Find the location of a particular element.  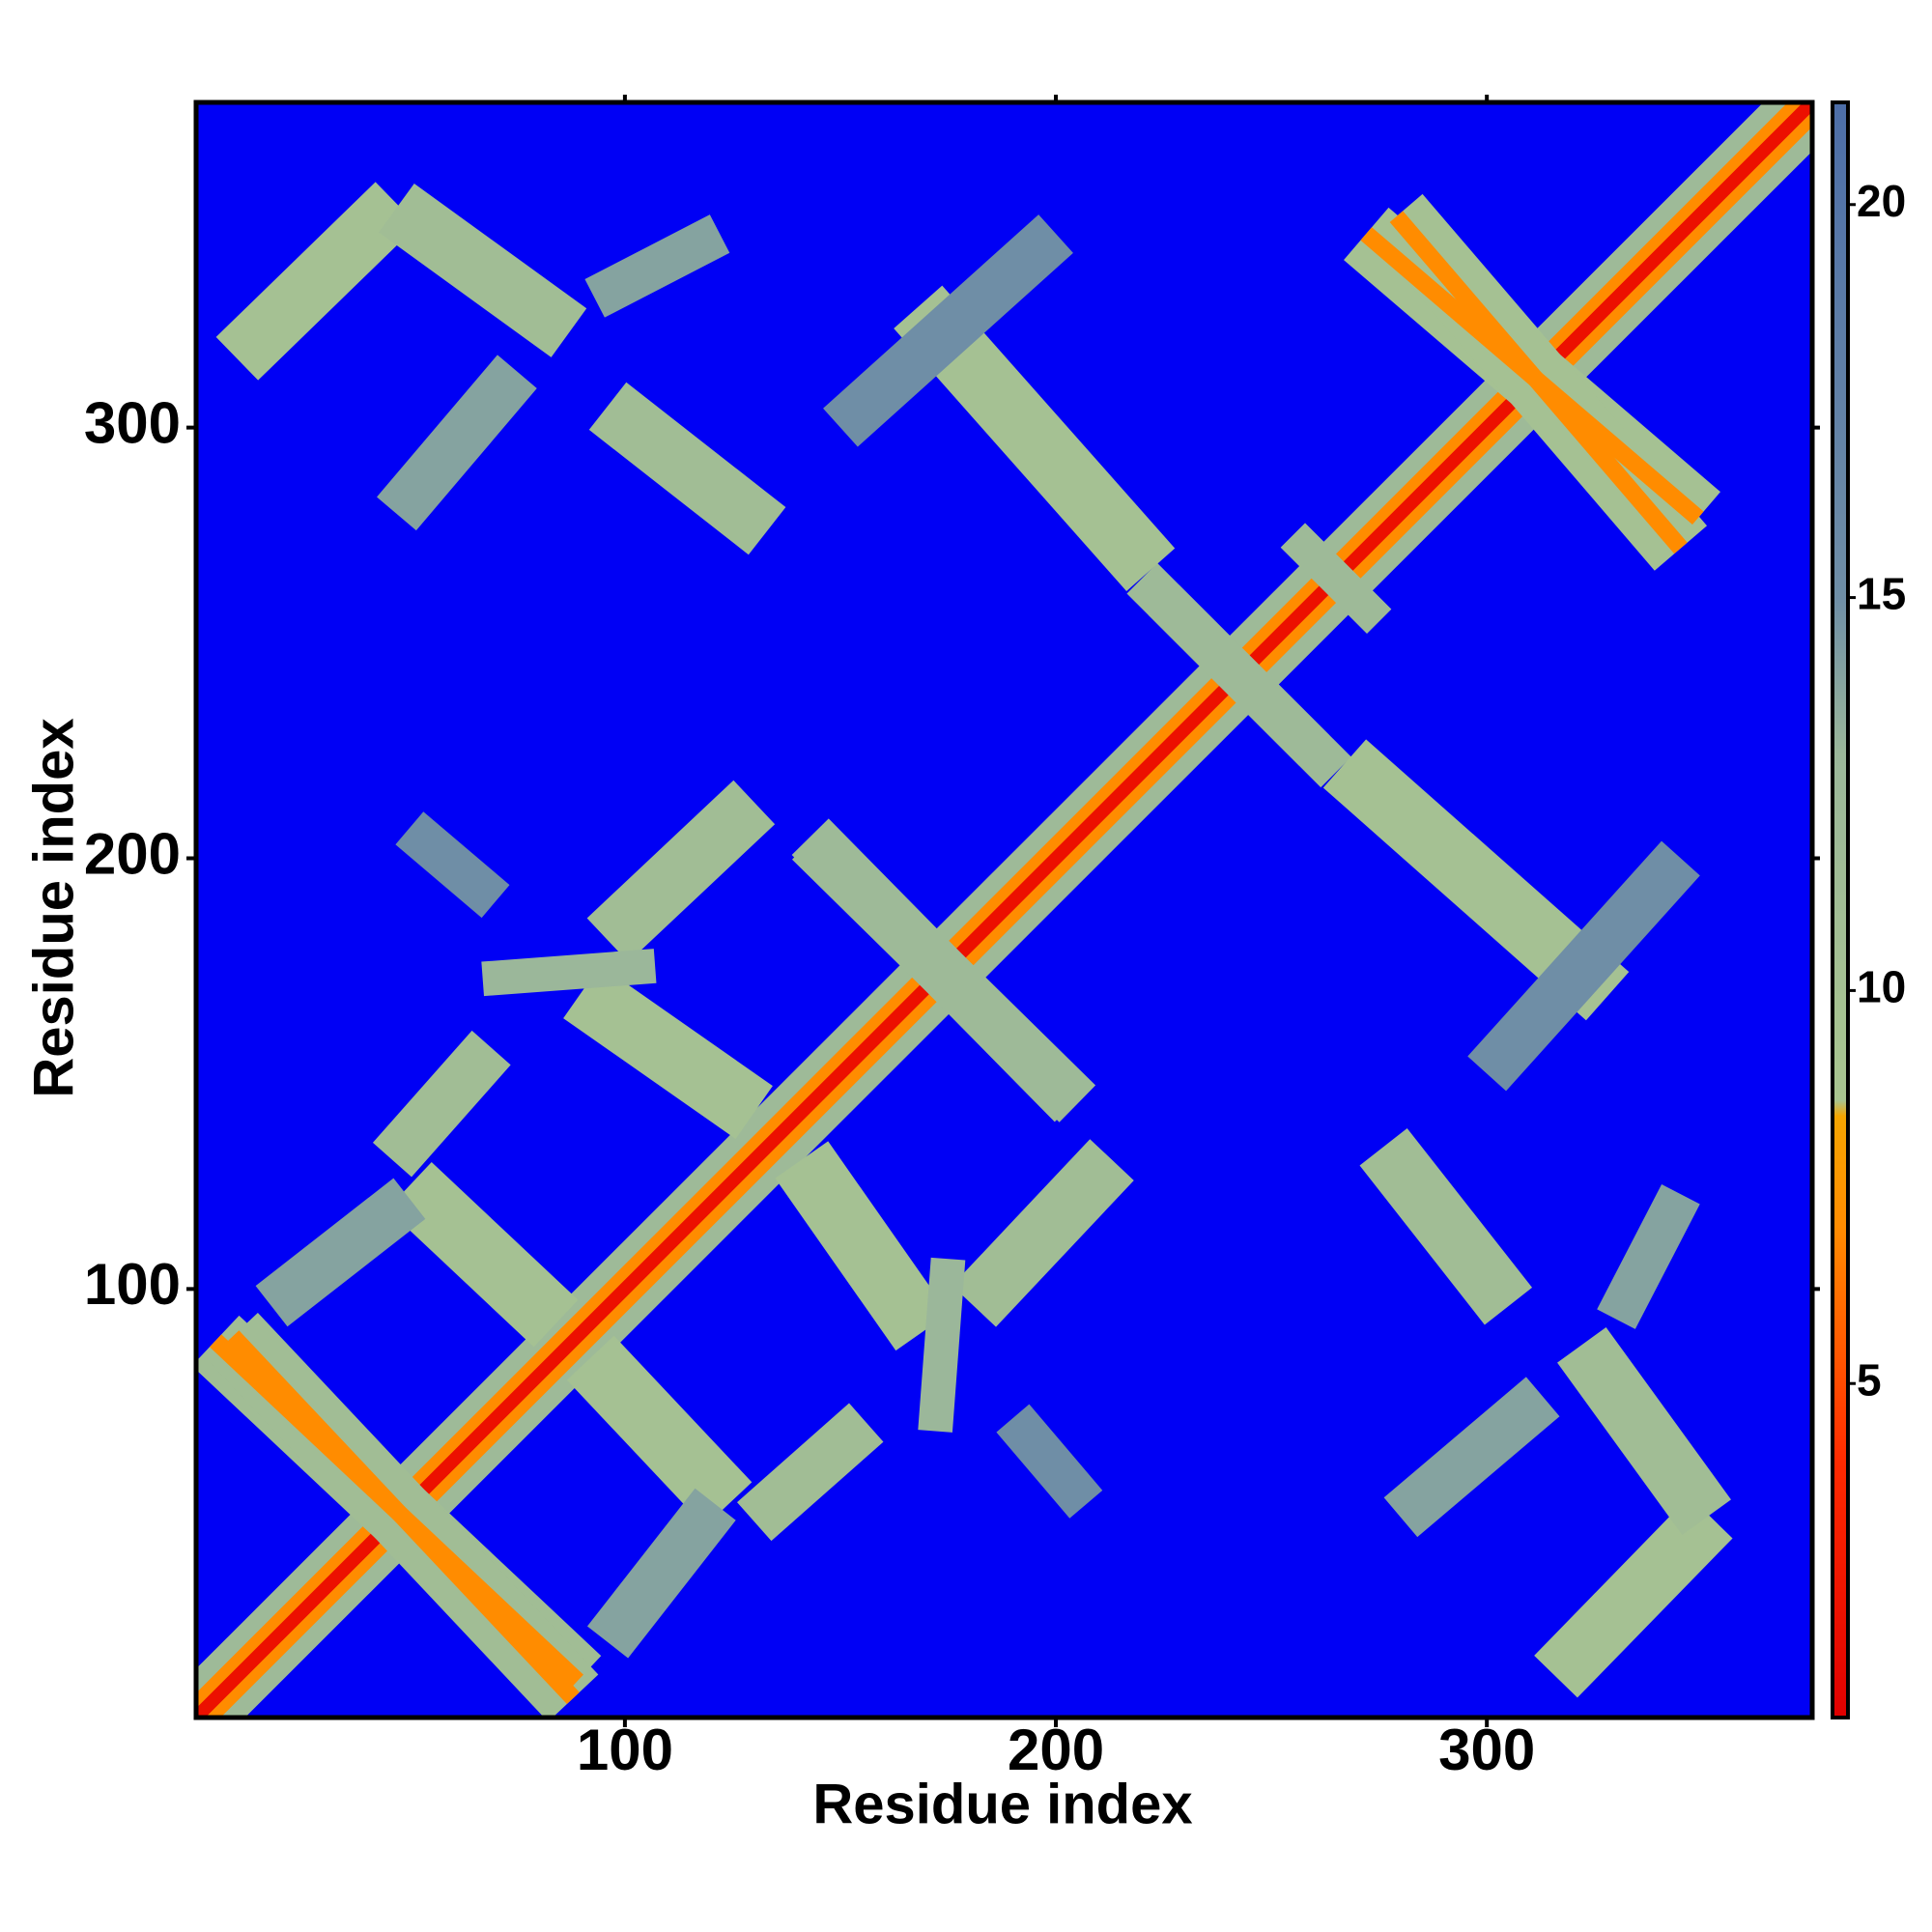

colorbar-tick-label: 20 is located at coordinates (1881, 201).